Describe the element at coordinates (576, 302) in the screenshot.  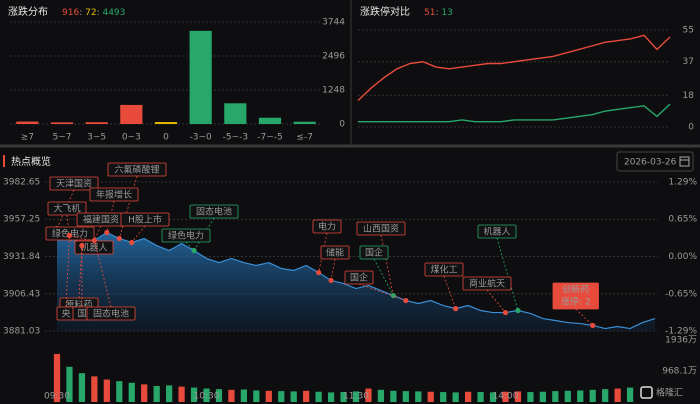
I see `annotation-detail: 涨停: 2` at that location.